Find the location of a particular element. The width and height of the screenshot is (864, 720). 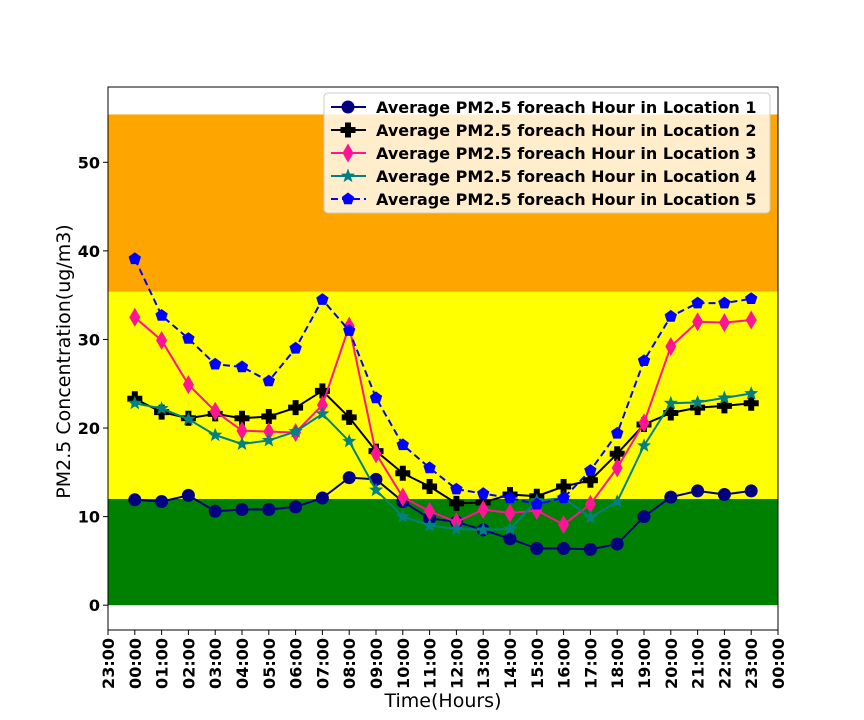

x-tick-label: 02:00 is located at coordinates (188, 663).